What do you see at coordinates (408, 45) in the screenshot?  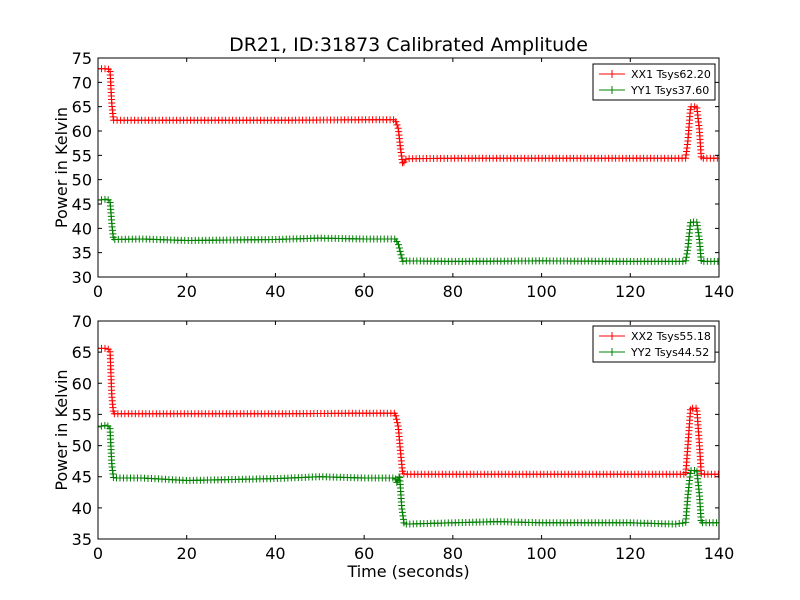 I see `chart-title: DR21, ID:31873 Calibrated Amplitude` at bounding box center [408, 45].